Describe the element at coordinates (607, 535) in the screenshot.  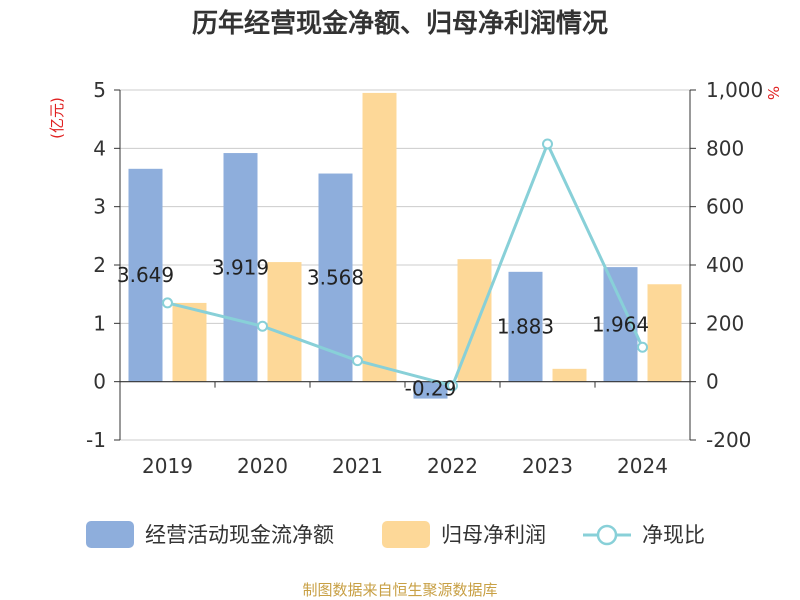
I see `legend-swatch-ratio-marker` at that location.